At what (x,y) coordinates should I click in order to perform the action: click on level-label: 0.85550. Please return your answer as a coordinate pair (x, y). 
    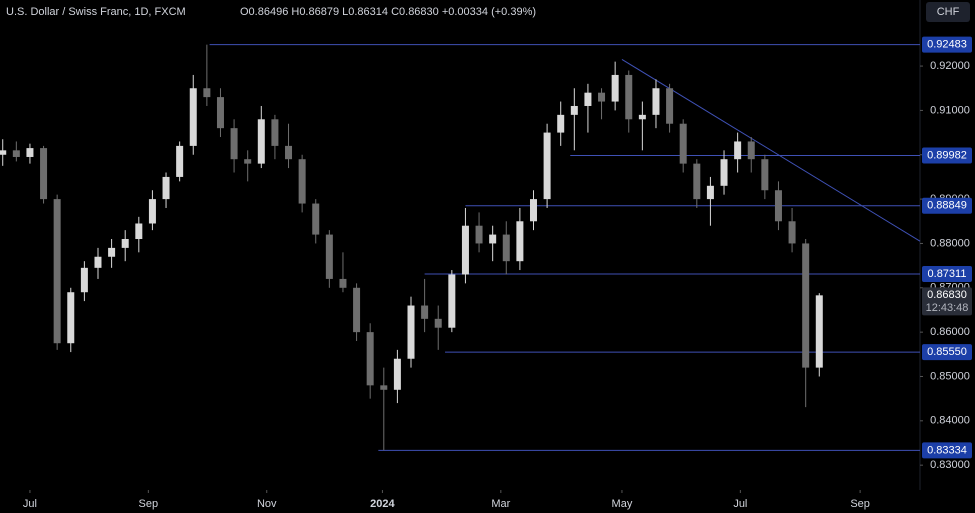
    Looking at the image, I should click on (947, 352).